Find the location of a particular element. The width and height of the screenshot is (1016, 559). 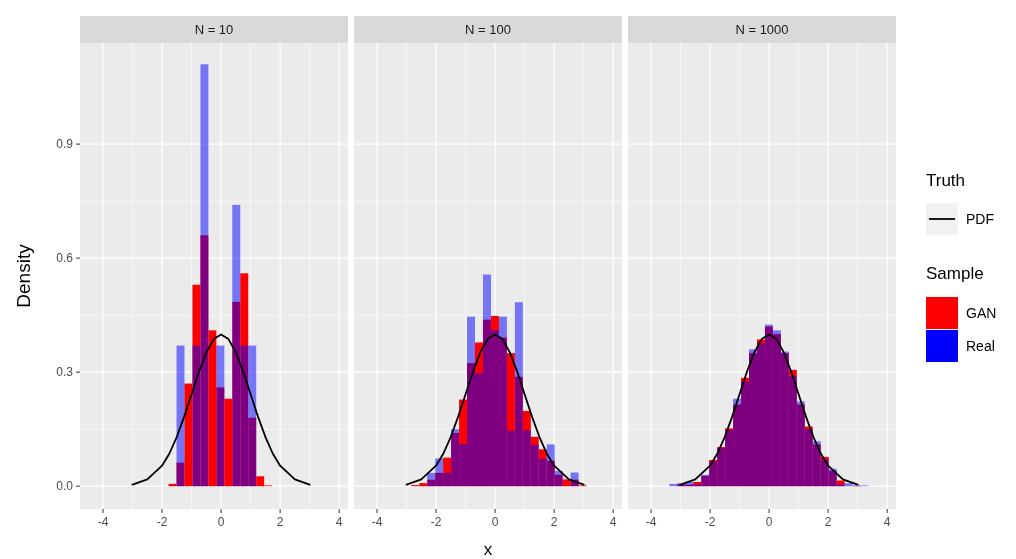

y-axis-title: Density is located at coordinates (23, 275).